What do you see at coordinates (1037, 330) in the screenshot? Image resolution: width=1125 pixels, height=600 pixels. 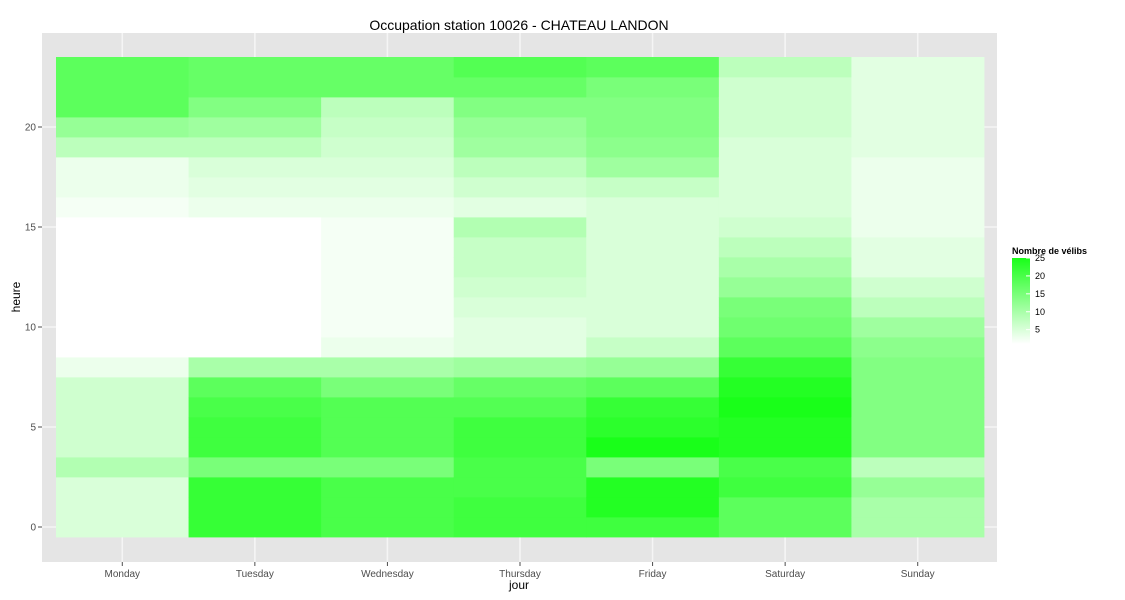 I see `legend-label: 5` at bounding box center [1037, 330].